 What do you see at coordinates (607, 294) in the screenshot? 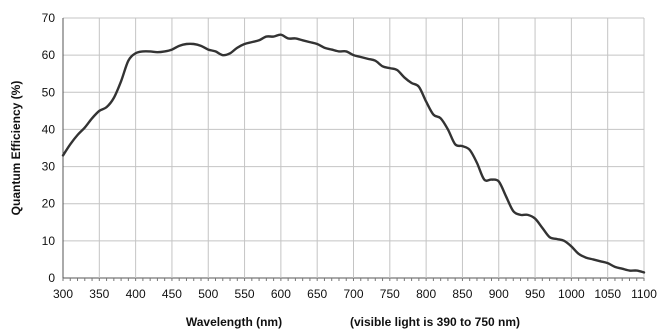
I see `x-tick-label: 1050` at bounding box center [607, 294].